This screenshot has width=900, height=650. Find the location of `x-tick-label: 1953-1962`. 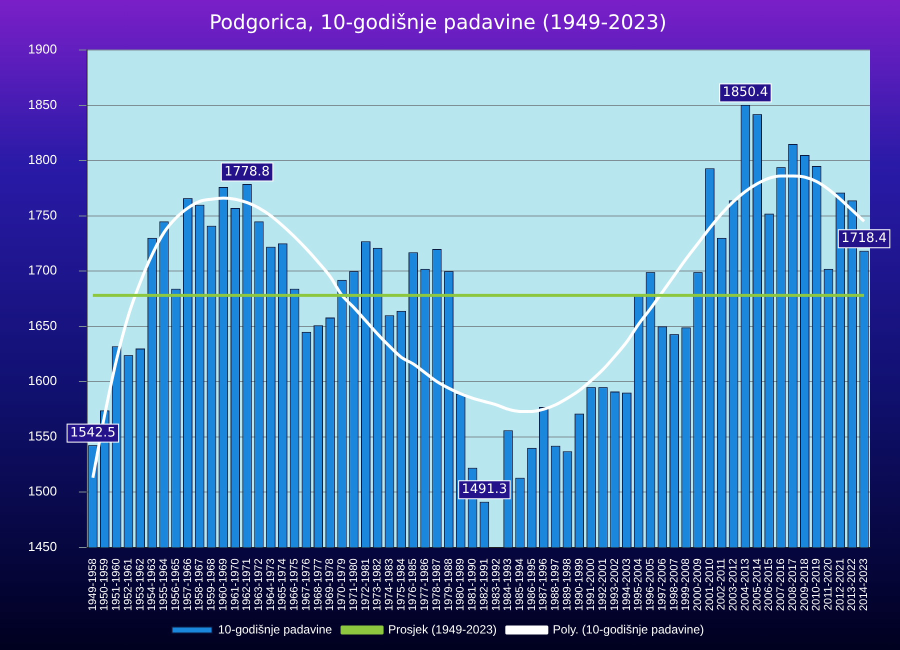

x-tick-label: 1953-1962 is located at coordinates (140, 585).